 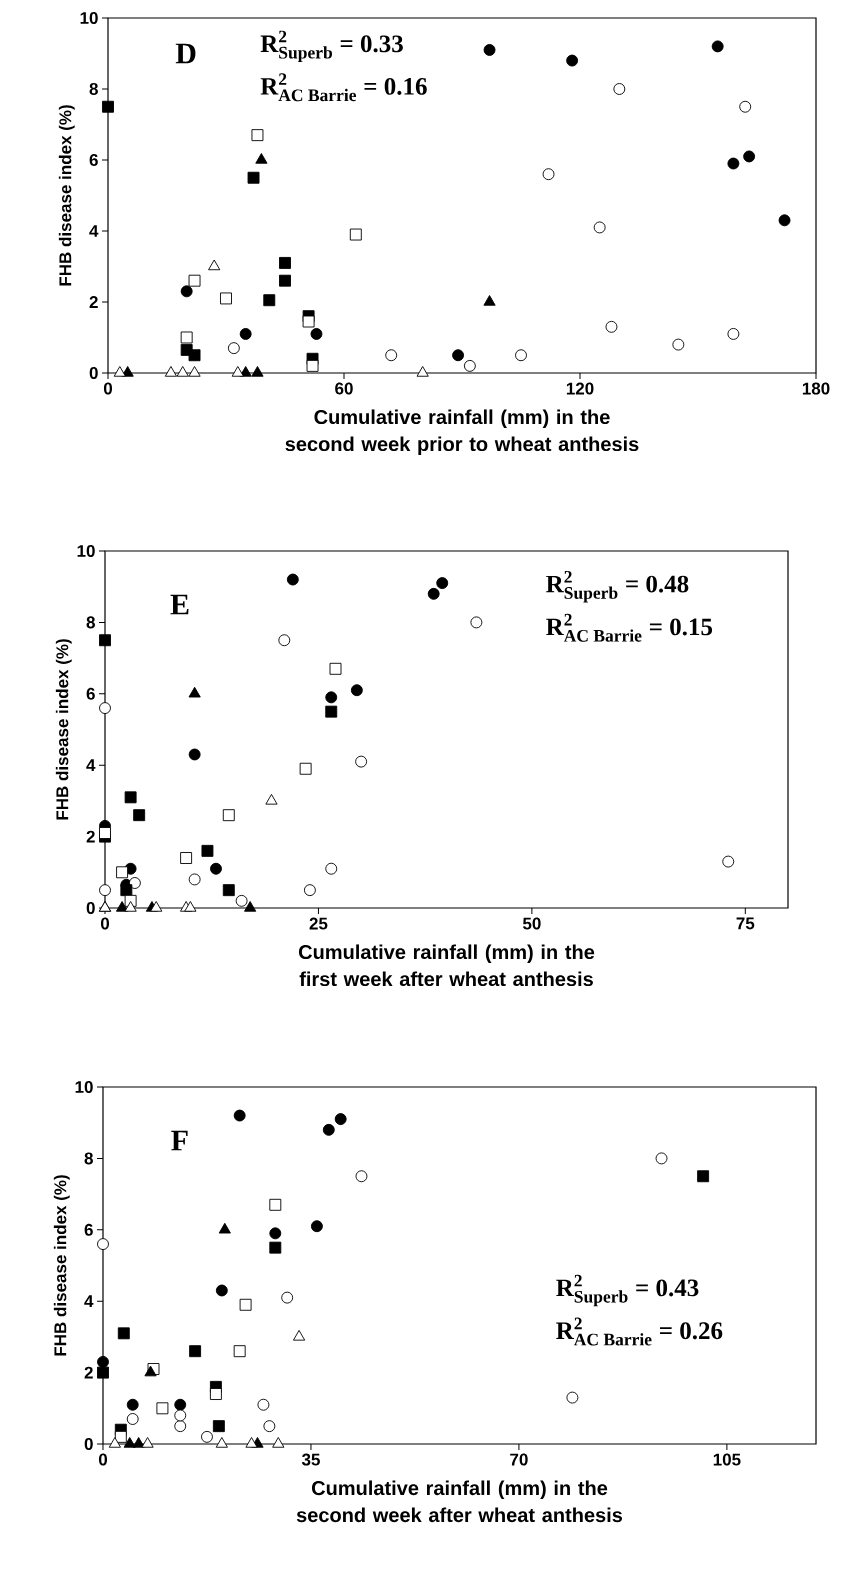 What do you see at coordinates (519, 1459) in the screenshot?
I see `x-tick-label: 70` at bounding box center [519, 1459].